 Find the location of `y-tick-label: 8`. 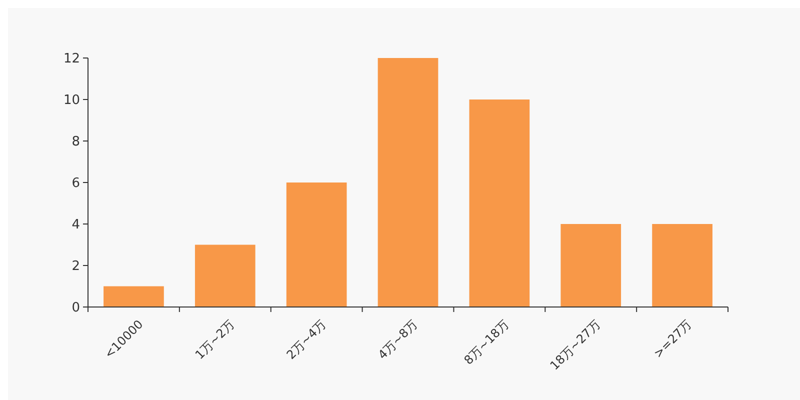

y-tick-label: 8 is located at coordinates (76, 142).